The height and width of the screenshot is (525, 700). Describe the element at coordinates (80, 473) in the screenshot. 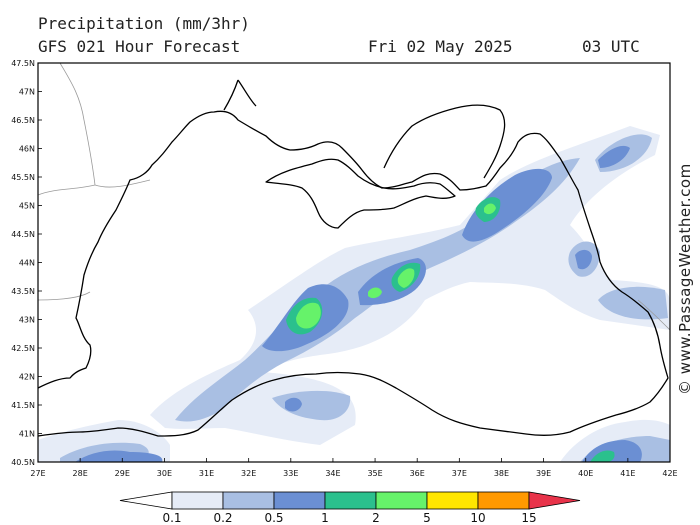

I see `lon-label: 28E` at that location.